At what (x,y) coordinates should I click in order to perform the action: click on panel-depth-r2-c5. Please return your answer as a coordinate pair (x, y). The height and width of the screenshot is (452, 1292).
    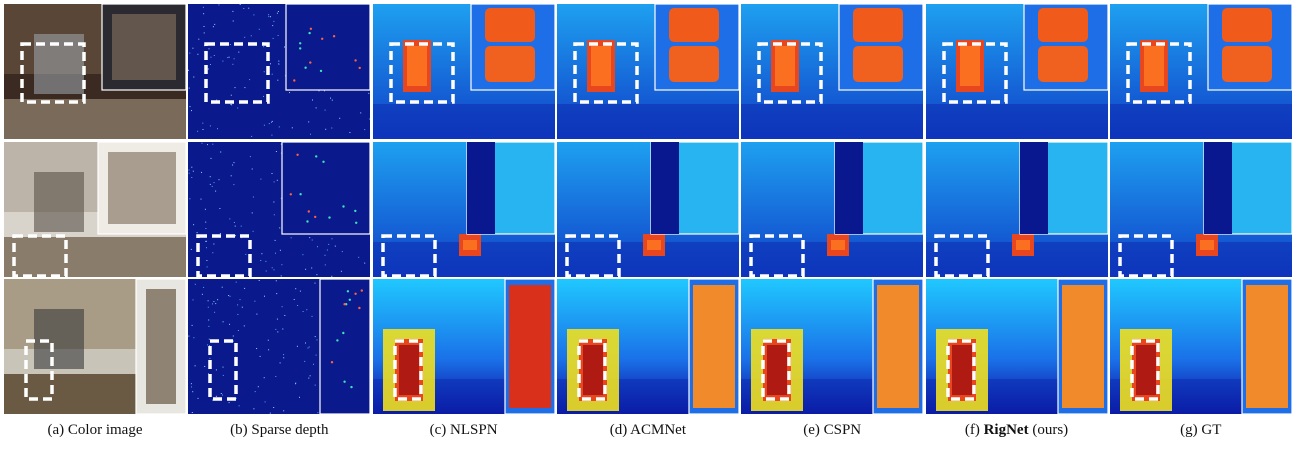
    Looking at the image, I should click on (832, 209).